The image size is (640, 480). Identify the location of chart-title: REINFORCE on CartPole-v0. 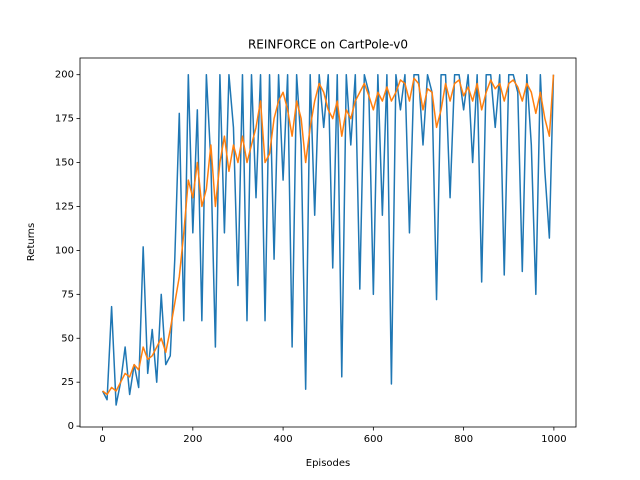
(328, 45).